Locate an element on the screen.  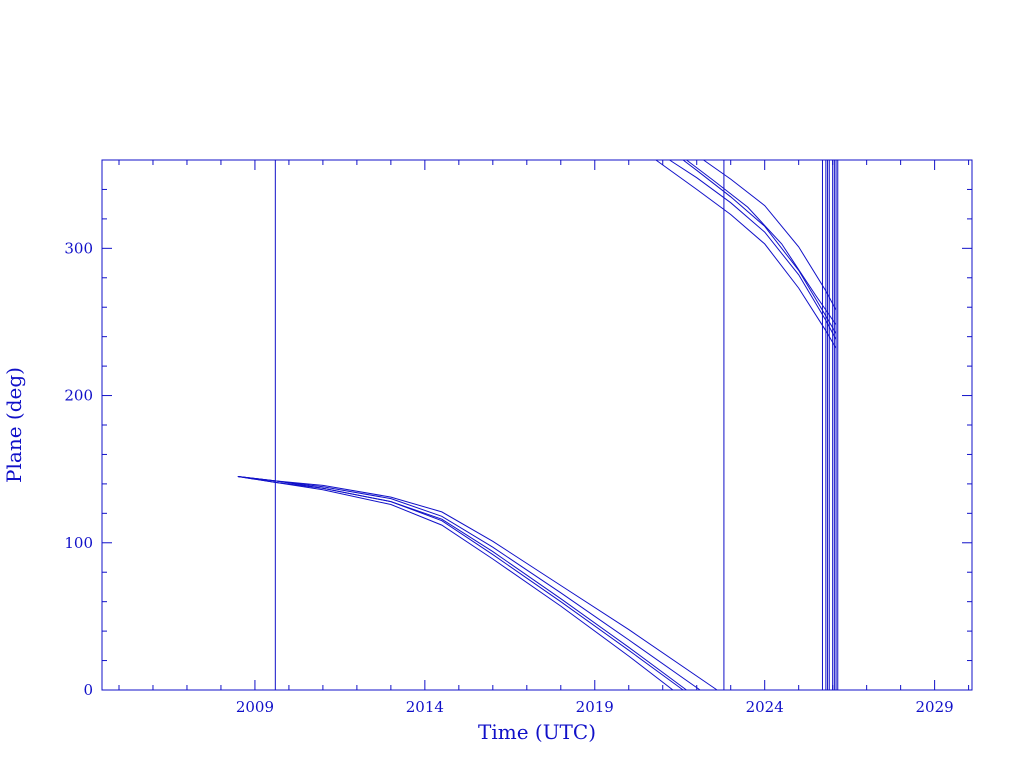
y-axis-label: Plane (deg) is located at coordinates (14, 425).